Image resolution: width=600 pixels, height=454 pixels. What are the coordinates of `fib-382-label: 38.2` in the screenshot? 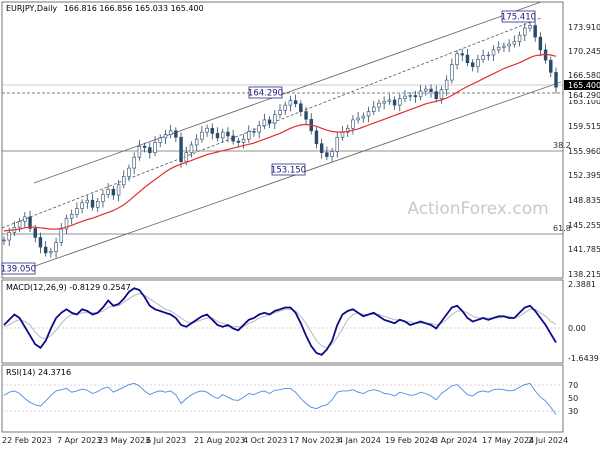 It's located at (562, 145).